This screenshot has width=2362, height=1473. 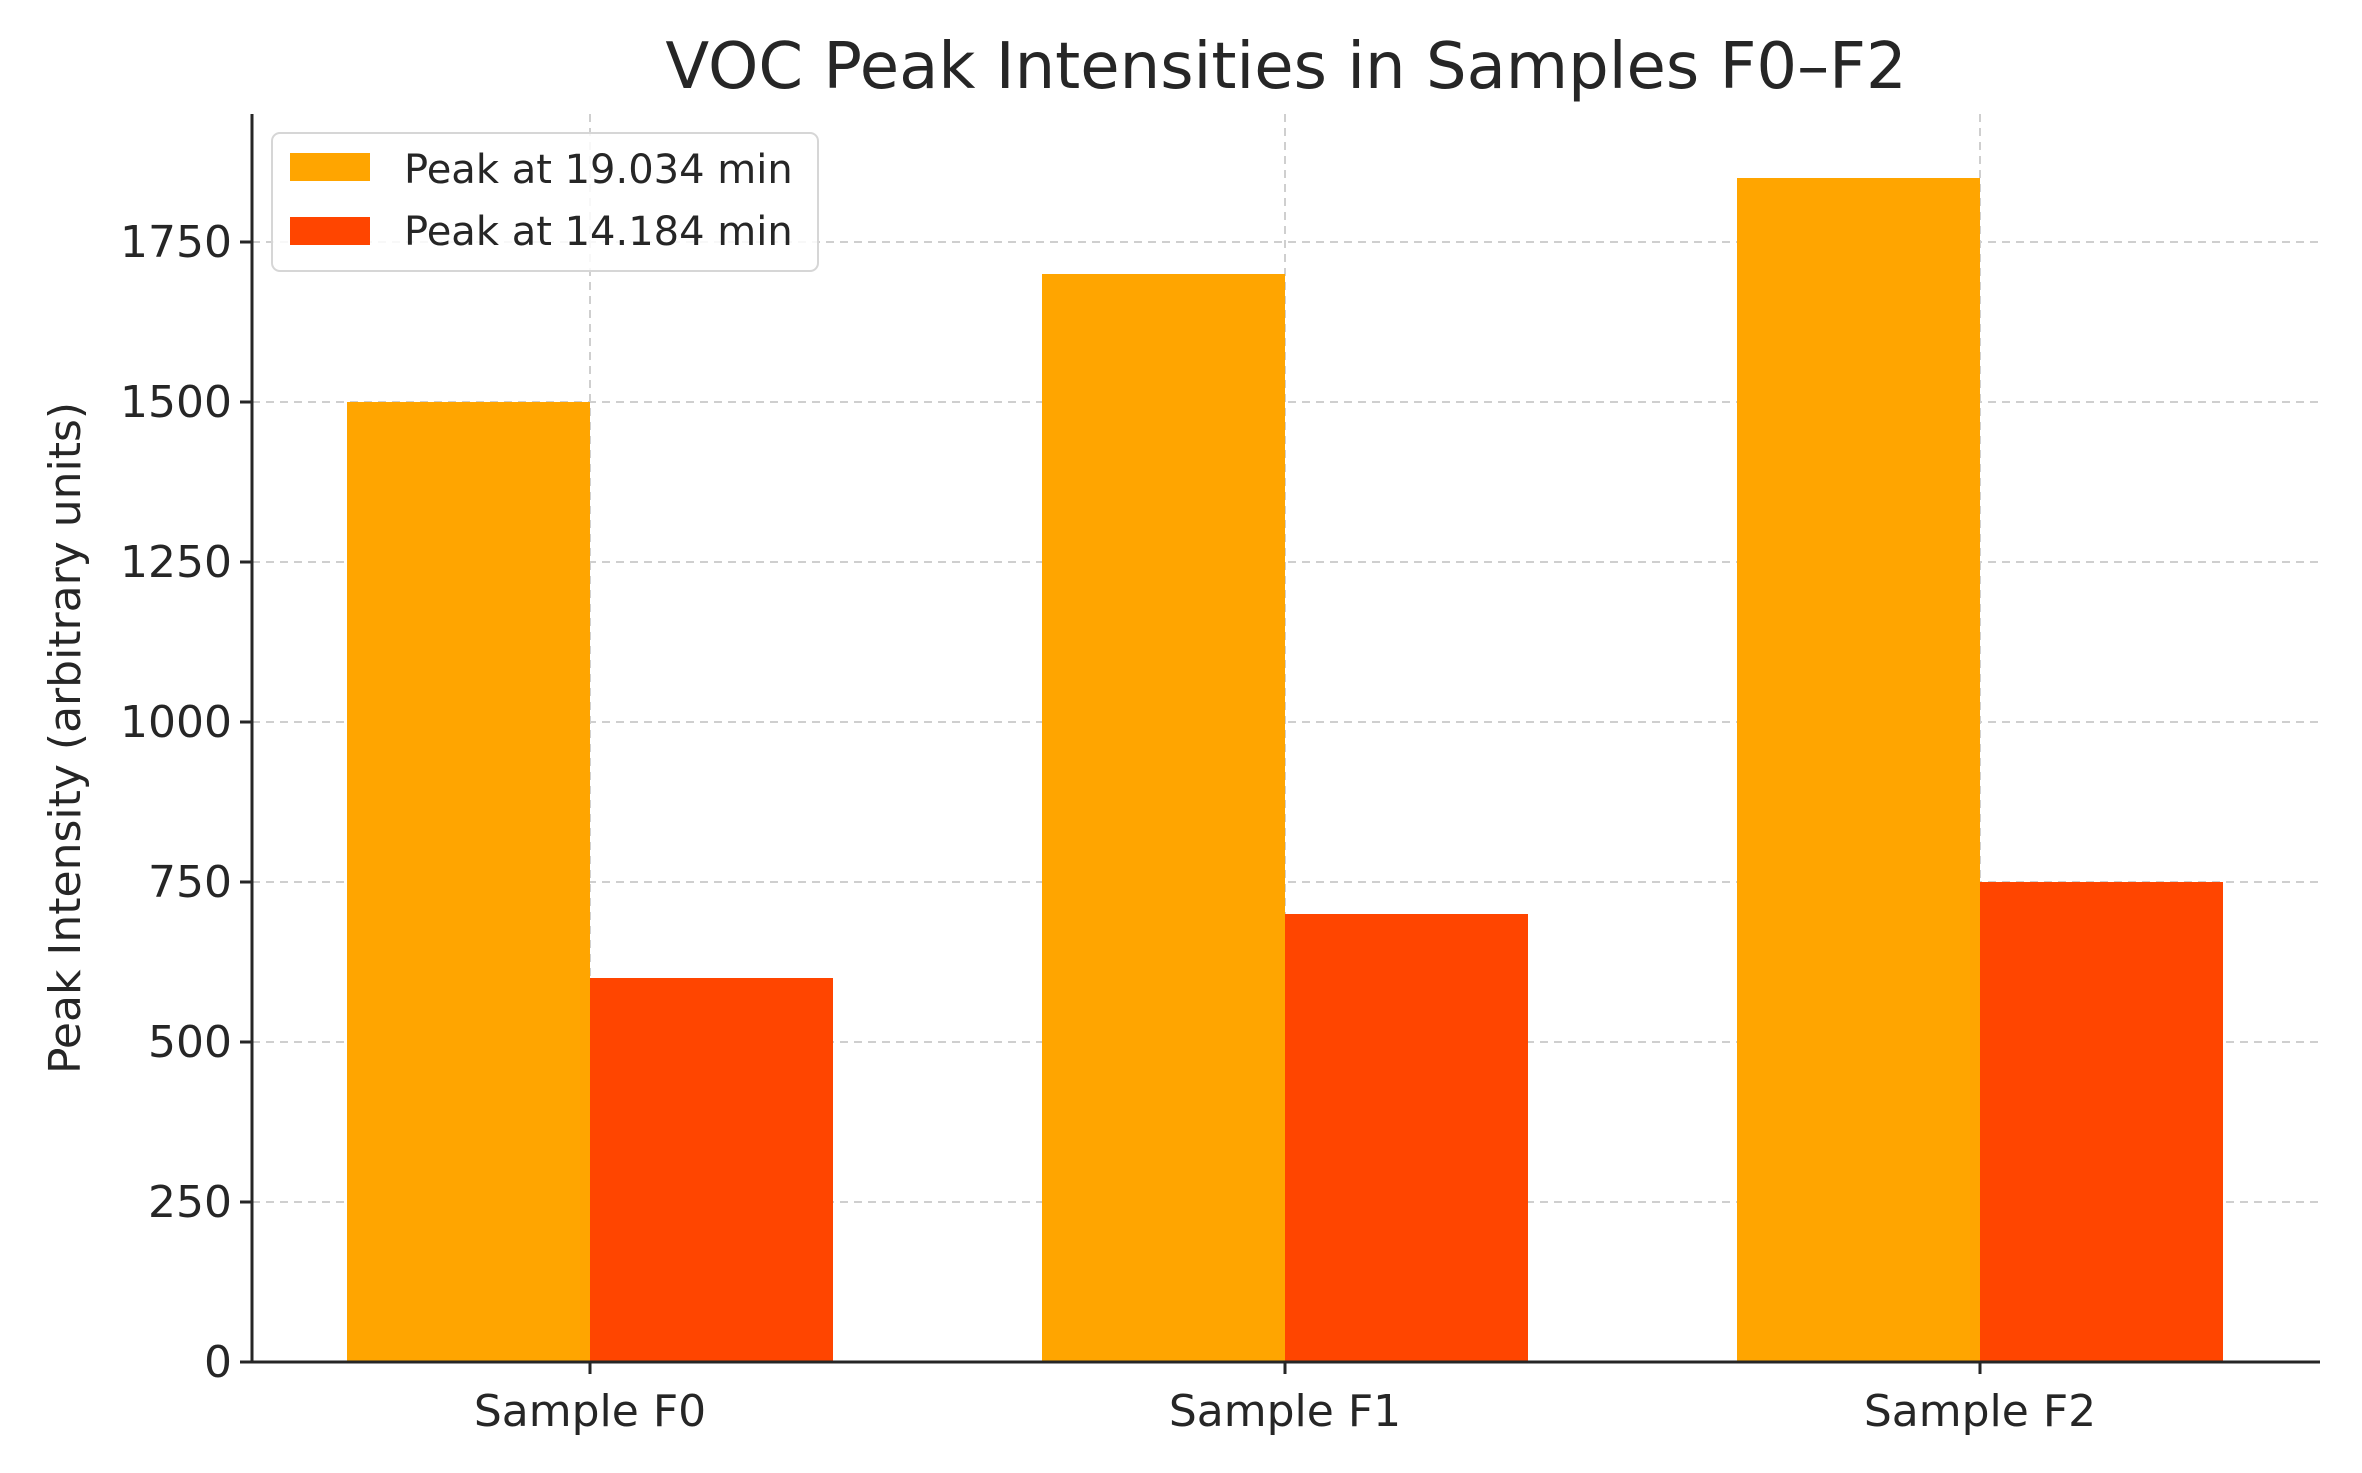 I want to click on legend-box, so click(x=545, y=202).